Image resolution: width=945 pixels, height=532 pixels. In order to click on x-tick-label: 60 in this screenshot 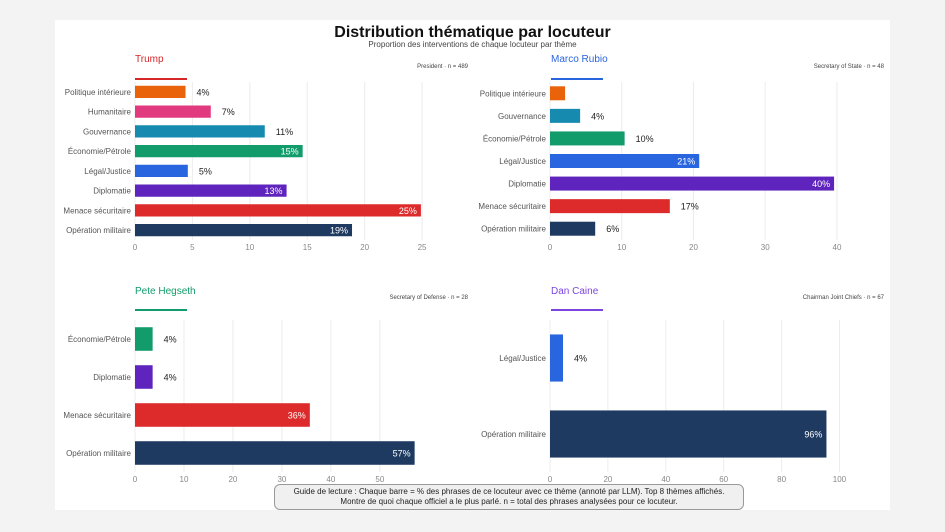, I will do `click(723, 479)`.